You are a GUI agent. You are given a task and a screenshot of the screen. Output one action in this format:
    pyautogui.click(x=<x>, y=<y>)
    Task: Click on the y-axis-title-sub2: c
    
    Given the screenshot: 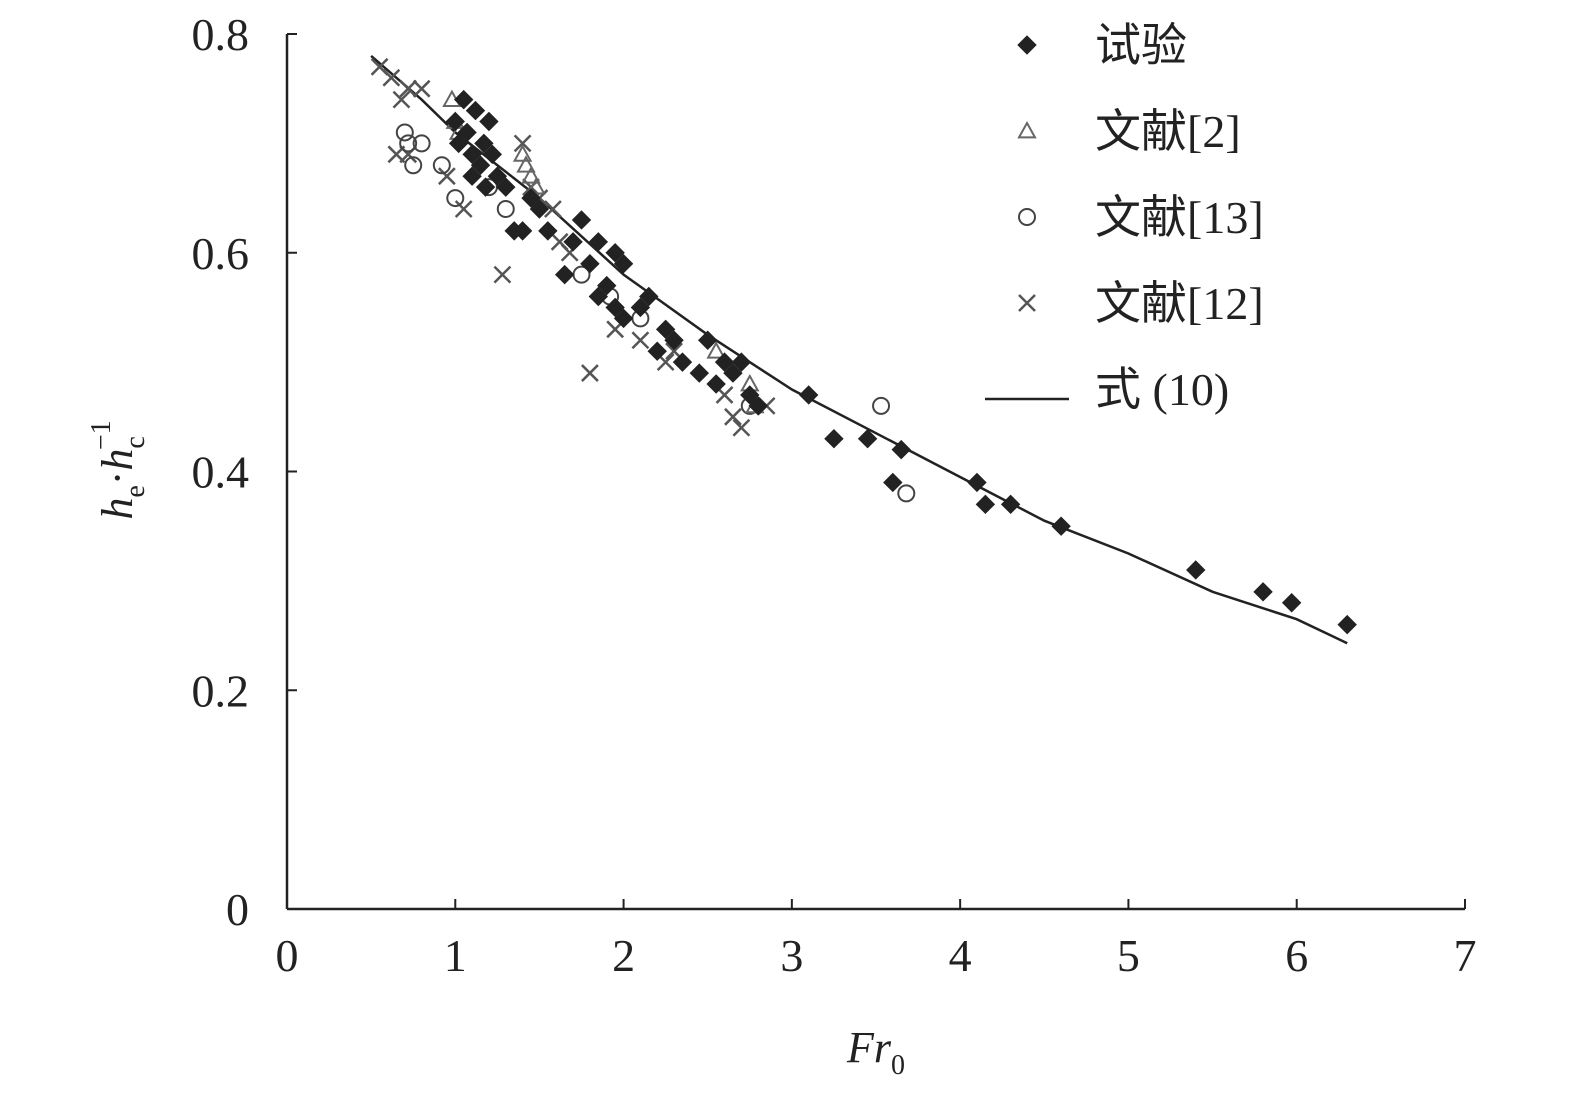 What is the action you would take?
    pyautogui.click(x=135, y=442)
    